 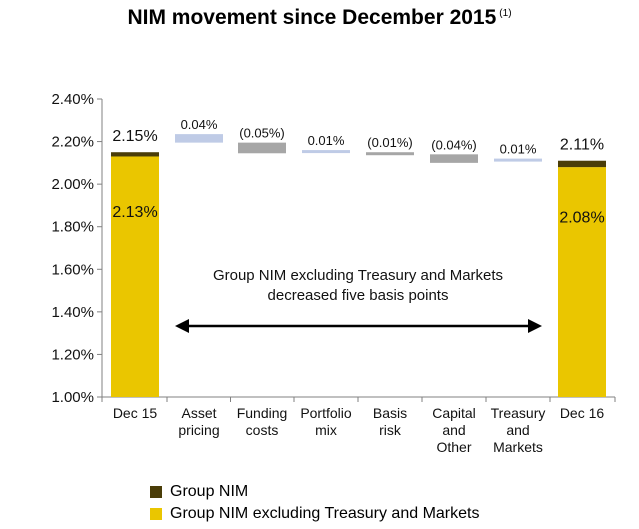 What do you see at coordinates (72, 142) in the screenshot?
I see `y-tick-label: 2.20%` at bounding box center [72, 142].